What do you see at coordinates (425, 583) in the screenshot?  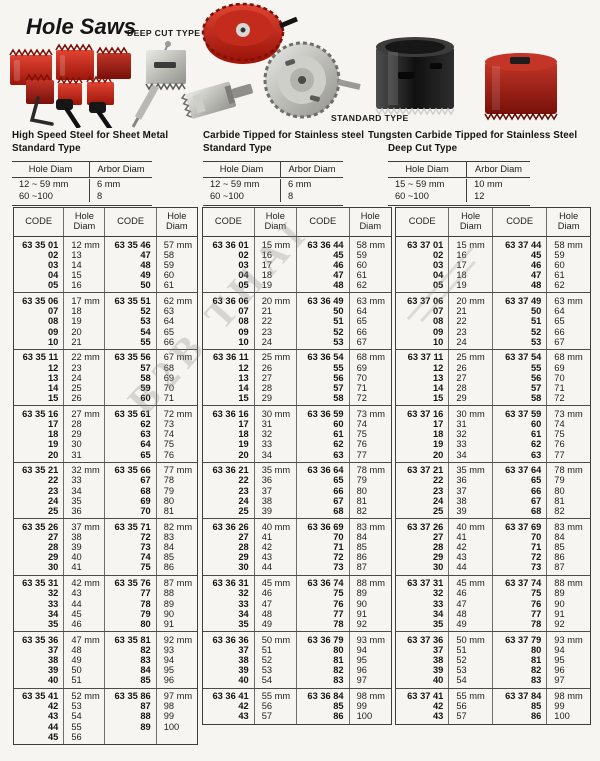 I see `code-cell: 63 37 31` at bounding box center [425, 583].